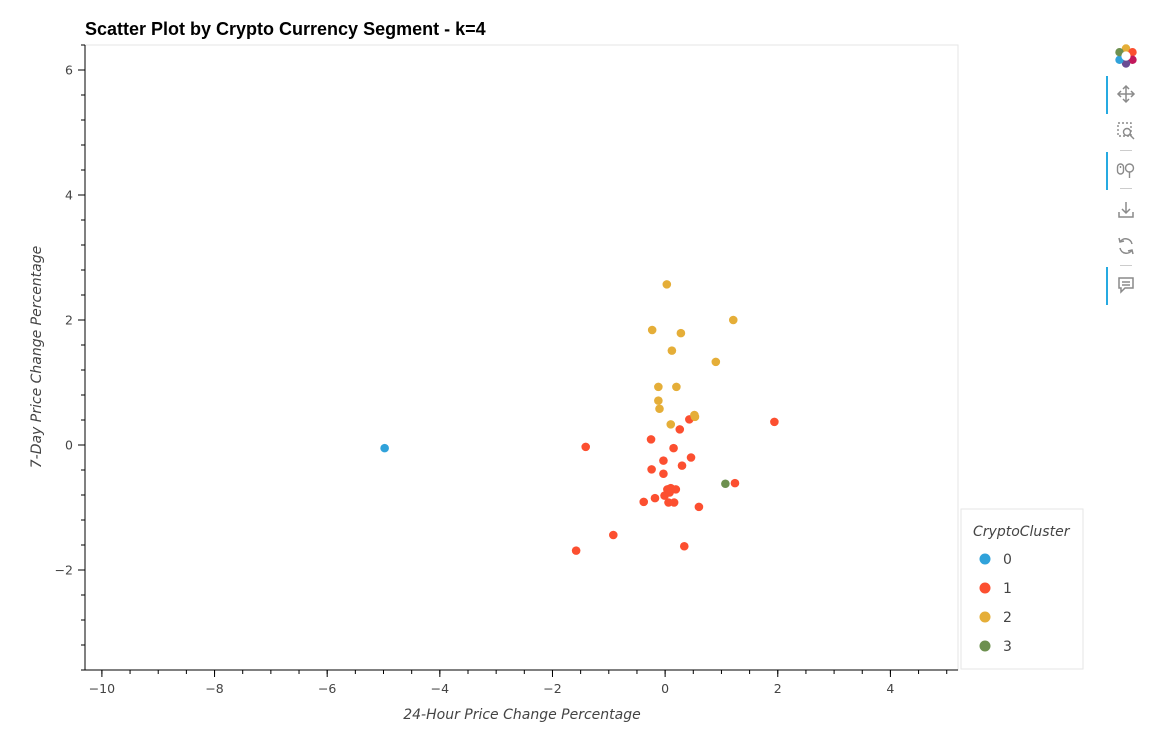 This screenshot has width=1175, height=756. I want to click on y-tick-label: 4, so click(69, 195).